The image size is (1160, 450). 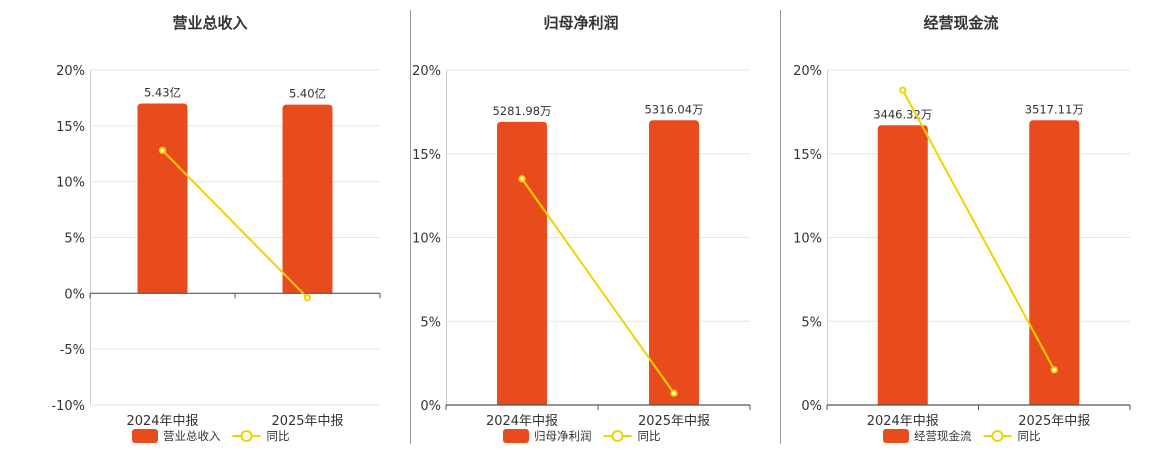 I want to click on bar-data-label: 5316.04万, so click(x=673, y=109).